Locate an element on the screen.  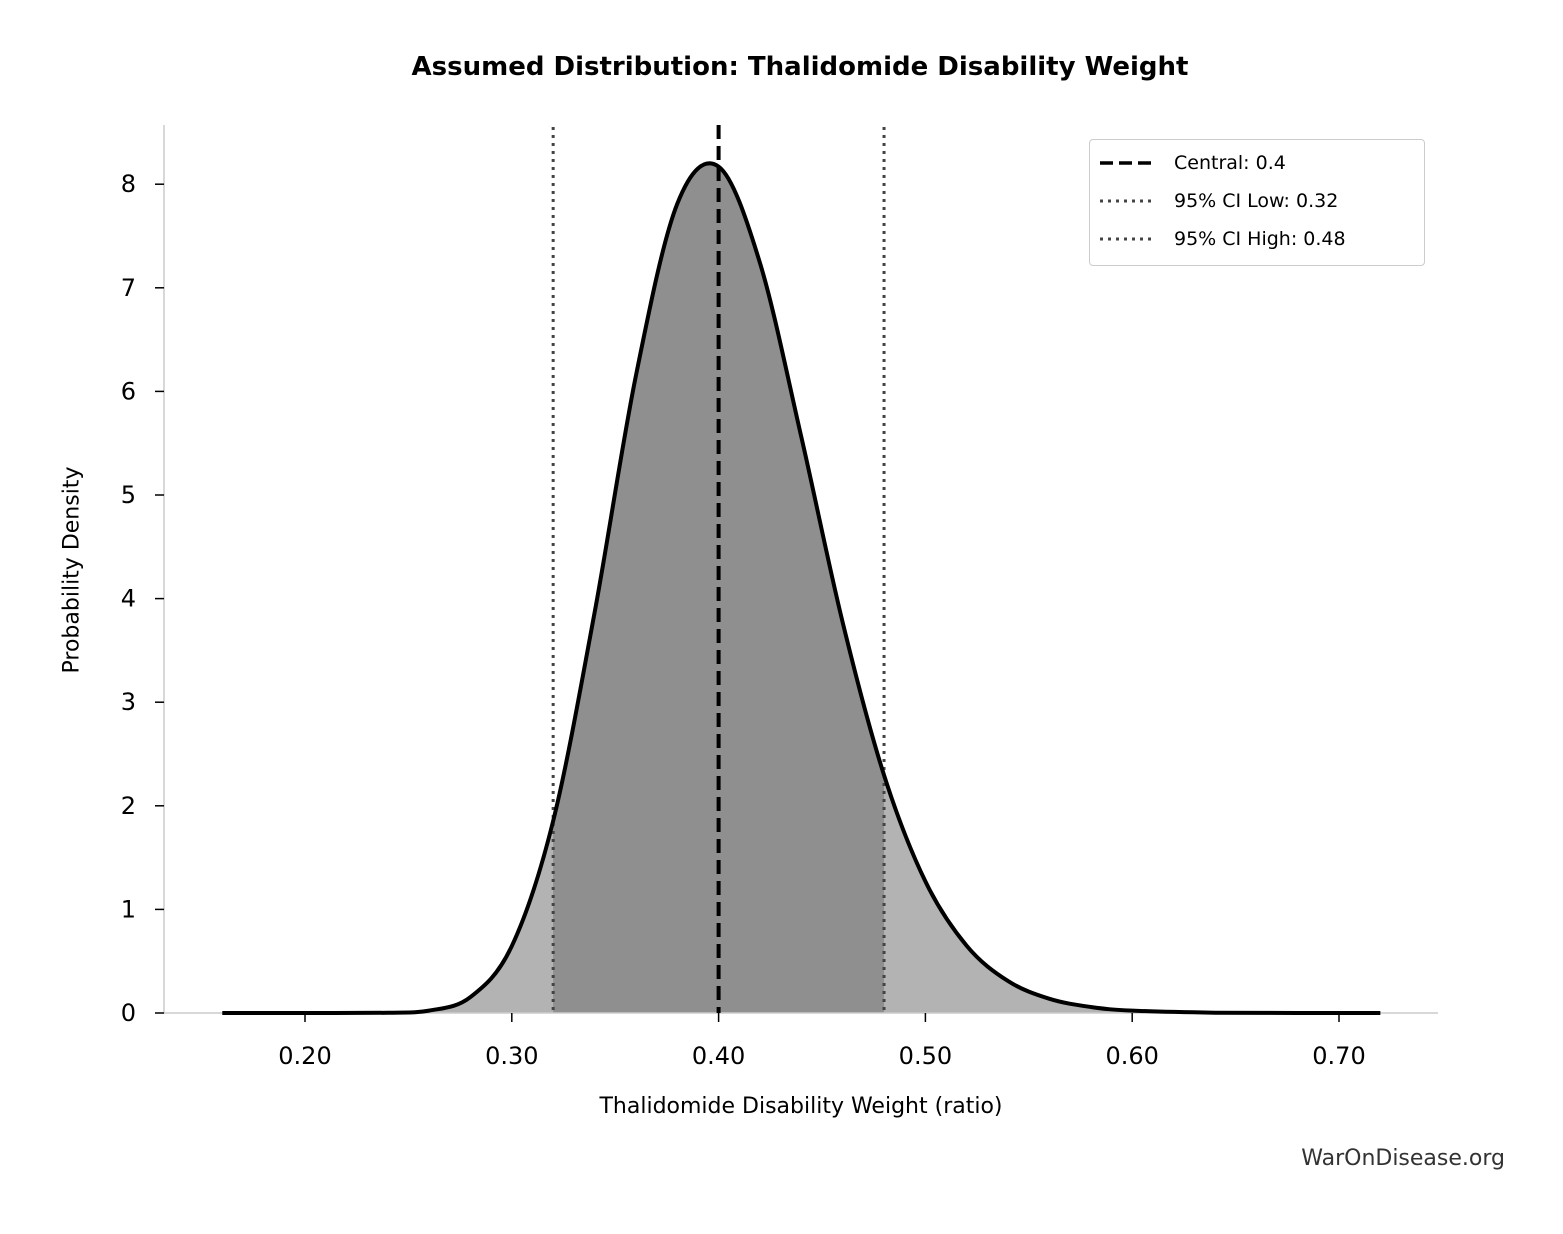
x-tick-label: 0.60 is located at coordinates (1131, 1056).